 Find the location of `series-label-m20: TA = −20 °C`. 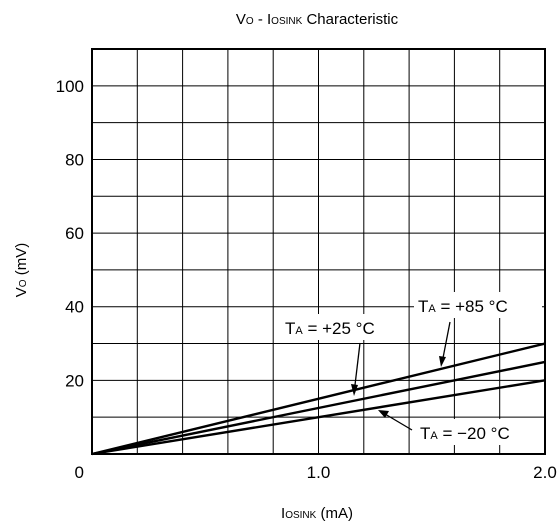

series-label-m20: TA = −20 °C is located at coordinates (459, 427).